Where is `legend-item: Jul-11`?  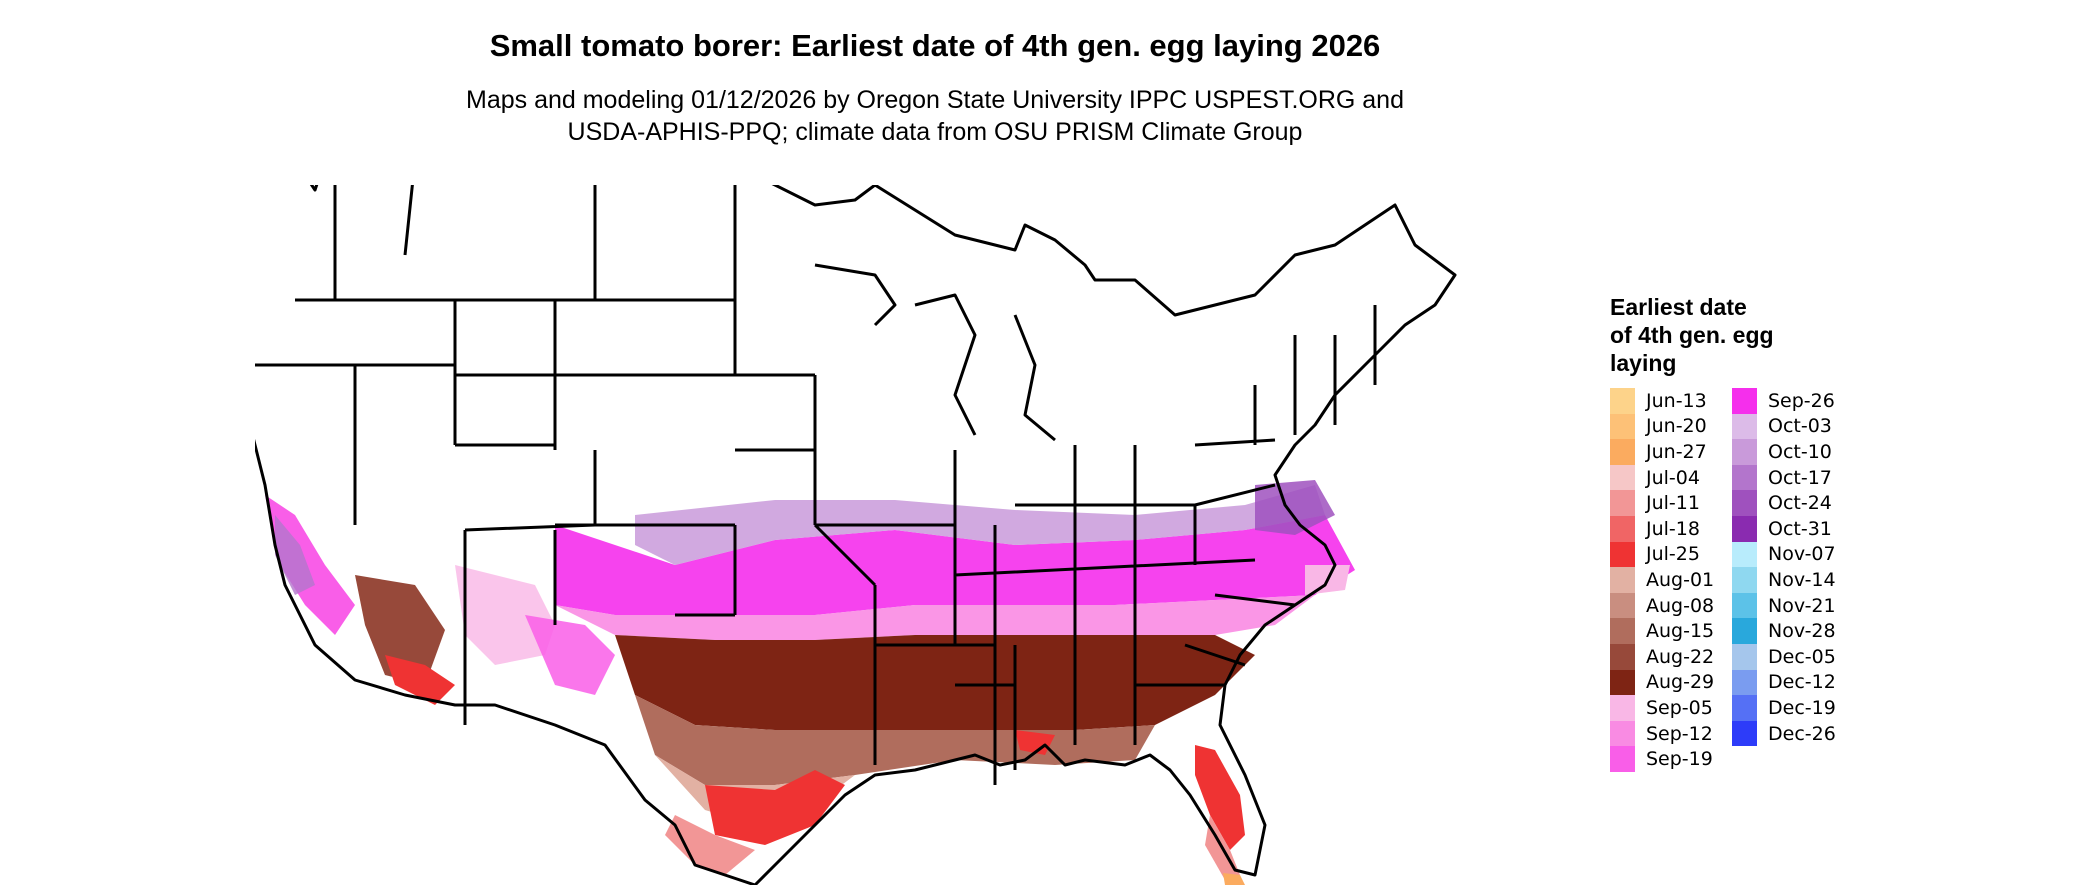 legend-item: Jul-11 is located at coordinates (1662, 503).